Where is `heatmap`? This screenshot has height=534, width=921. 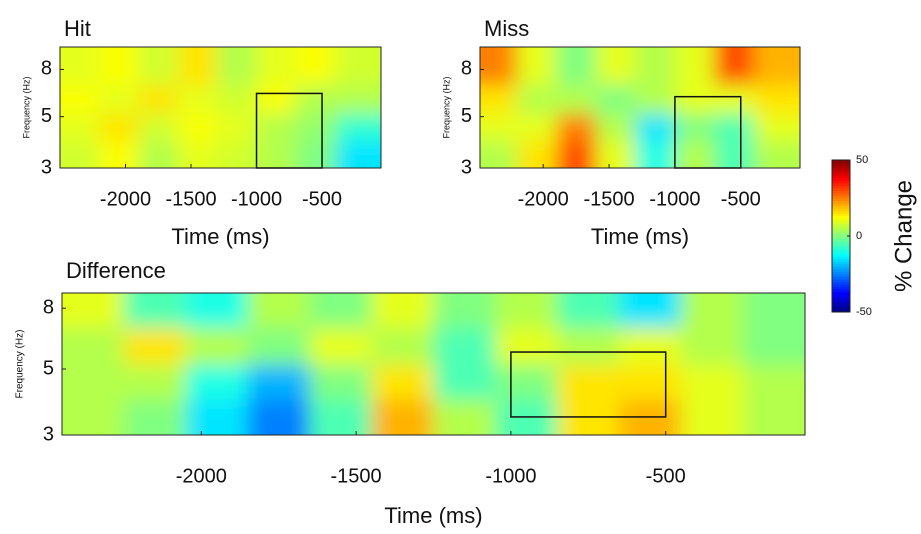
heatmap is located at coordinates (220, 107).